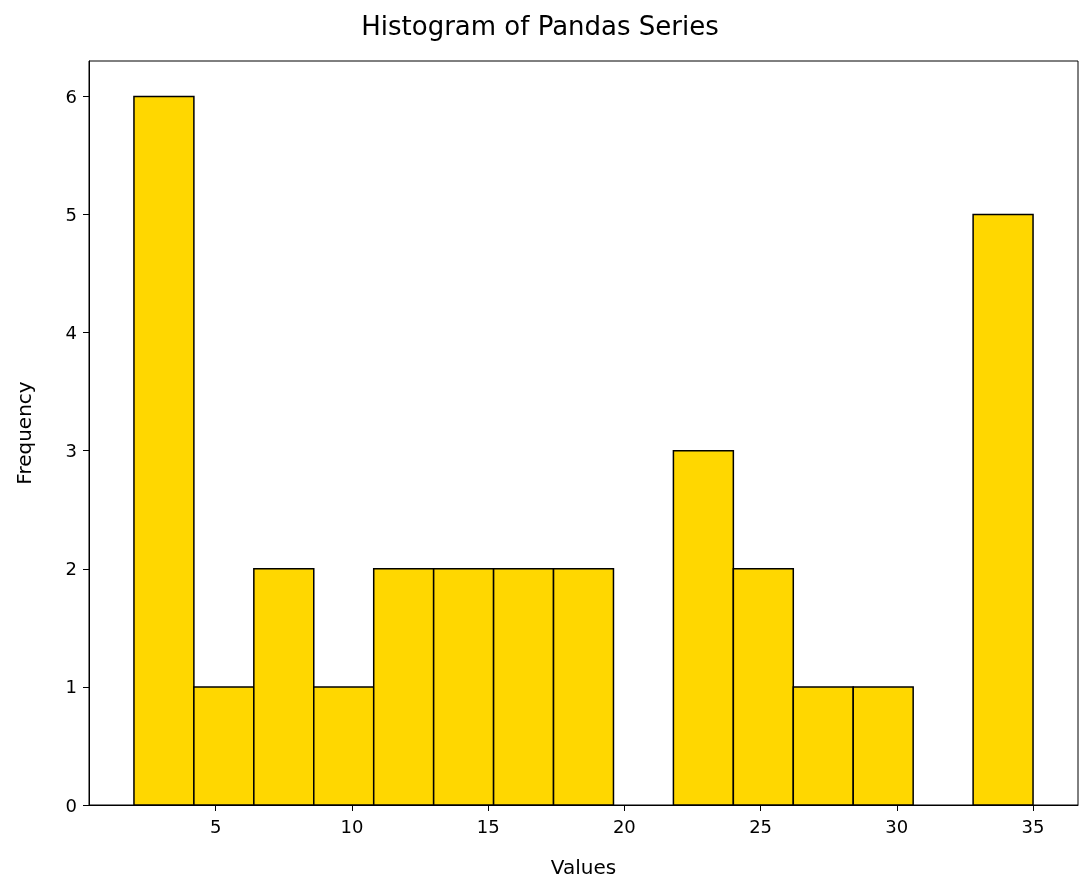 The width and height of the screenshot is (1080, 888). What do you see at coordinates (71, 215) in the screenshot?
I see `y-tick-label: 5` at bounding box center [71, 215].